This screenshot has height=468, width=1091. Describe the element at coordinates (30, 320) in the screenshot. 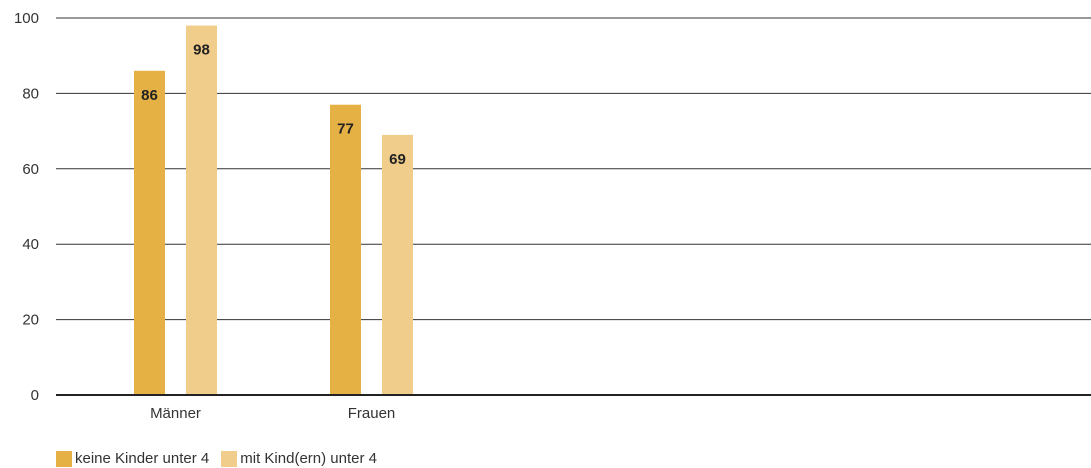

I see `y-tick-label: 20` at that location.